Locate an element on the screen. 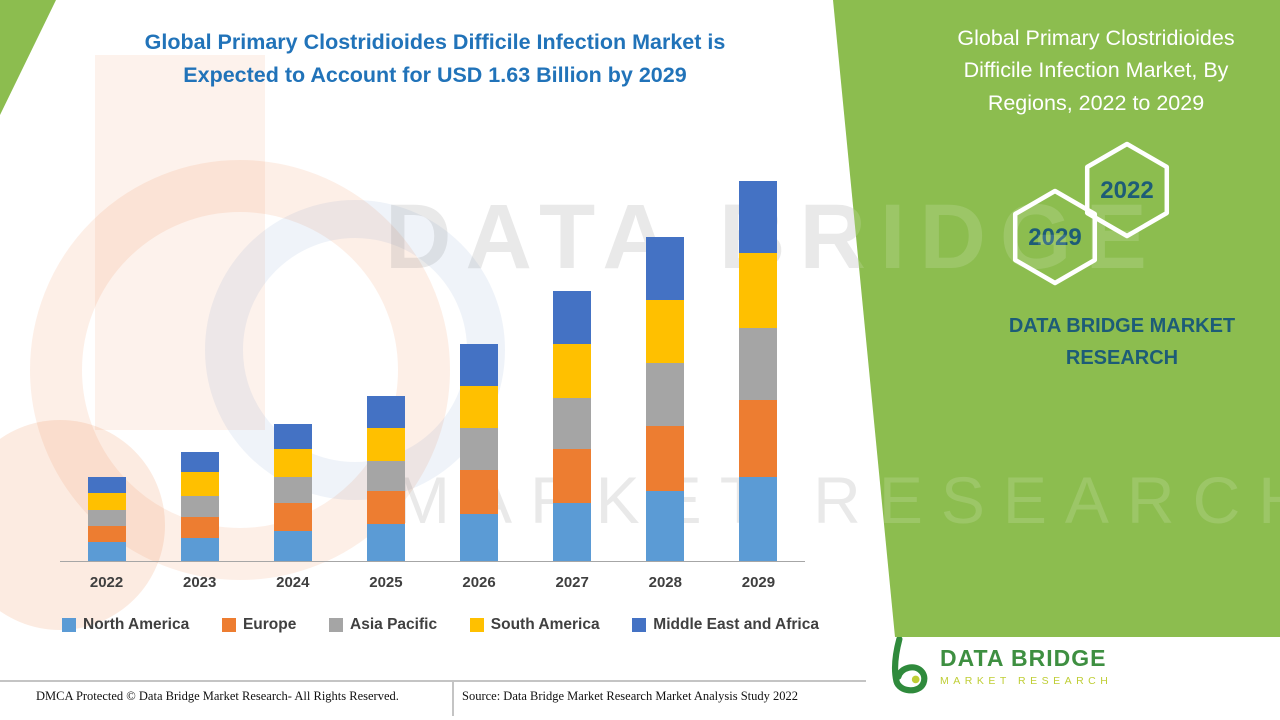 This screenshot has width=1280, height=720. bar-segment-2027-north-america is located at coordinates (572, 531).